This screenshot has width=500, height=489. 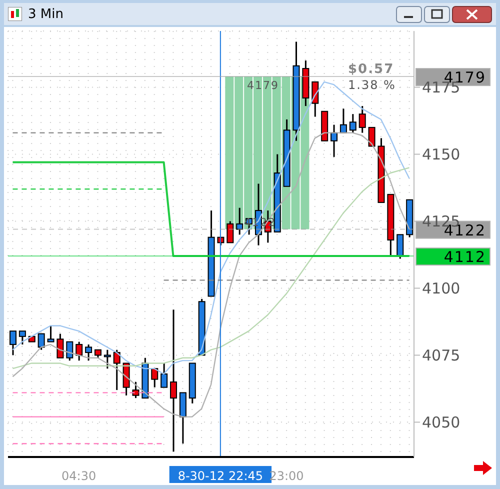 What do you see at coordinates (79, 476) in the screenshot?
I see `x-tick-label: 04:30` at bounding box center [79, 476].